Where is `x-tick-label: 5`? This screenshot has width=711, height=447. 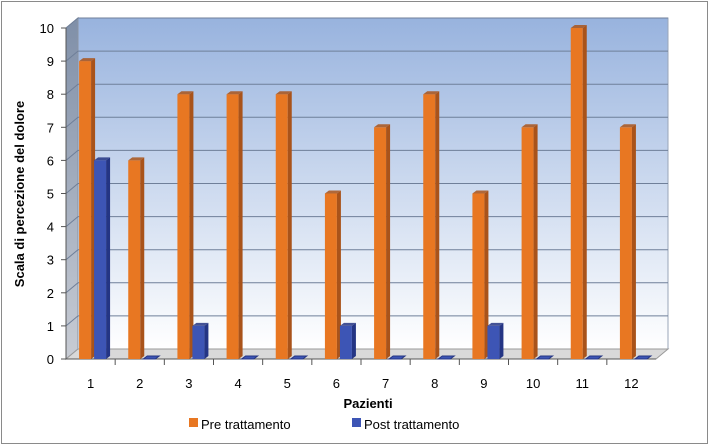 x-tick-label: 5 is located at coordinates (287, 383).